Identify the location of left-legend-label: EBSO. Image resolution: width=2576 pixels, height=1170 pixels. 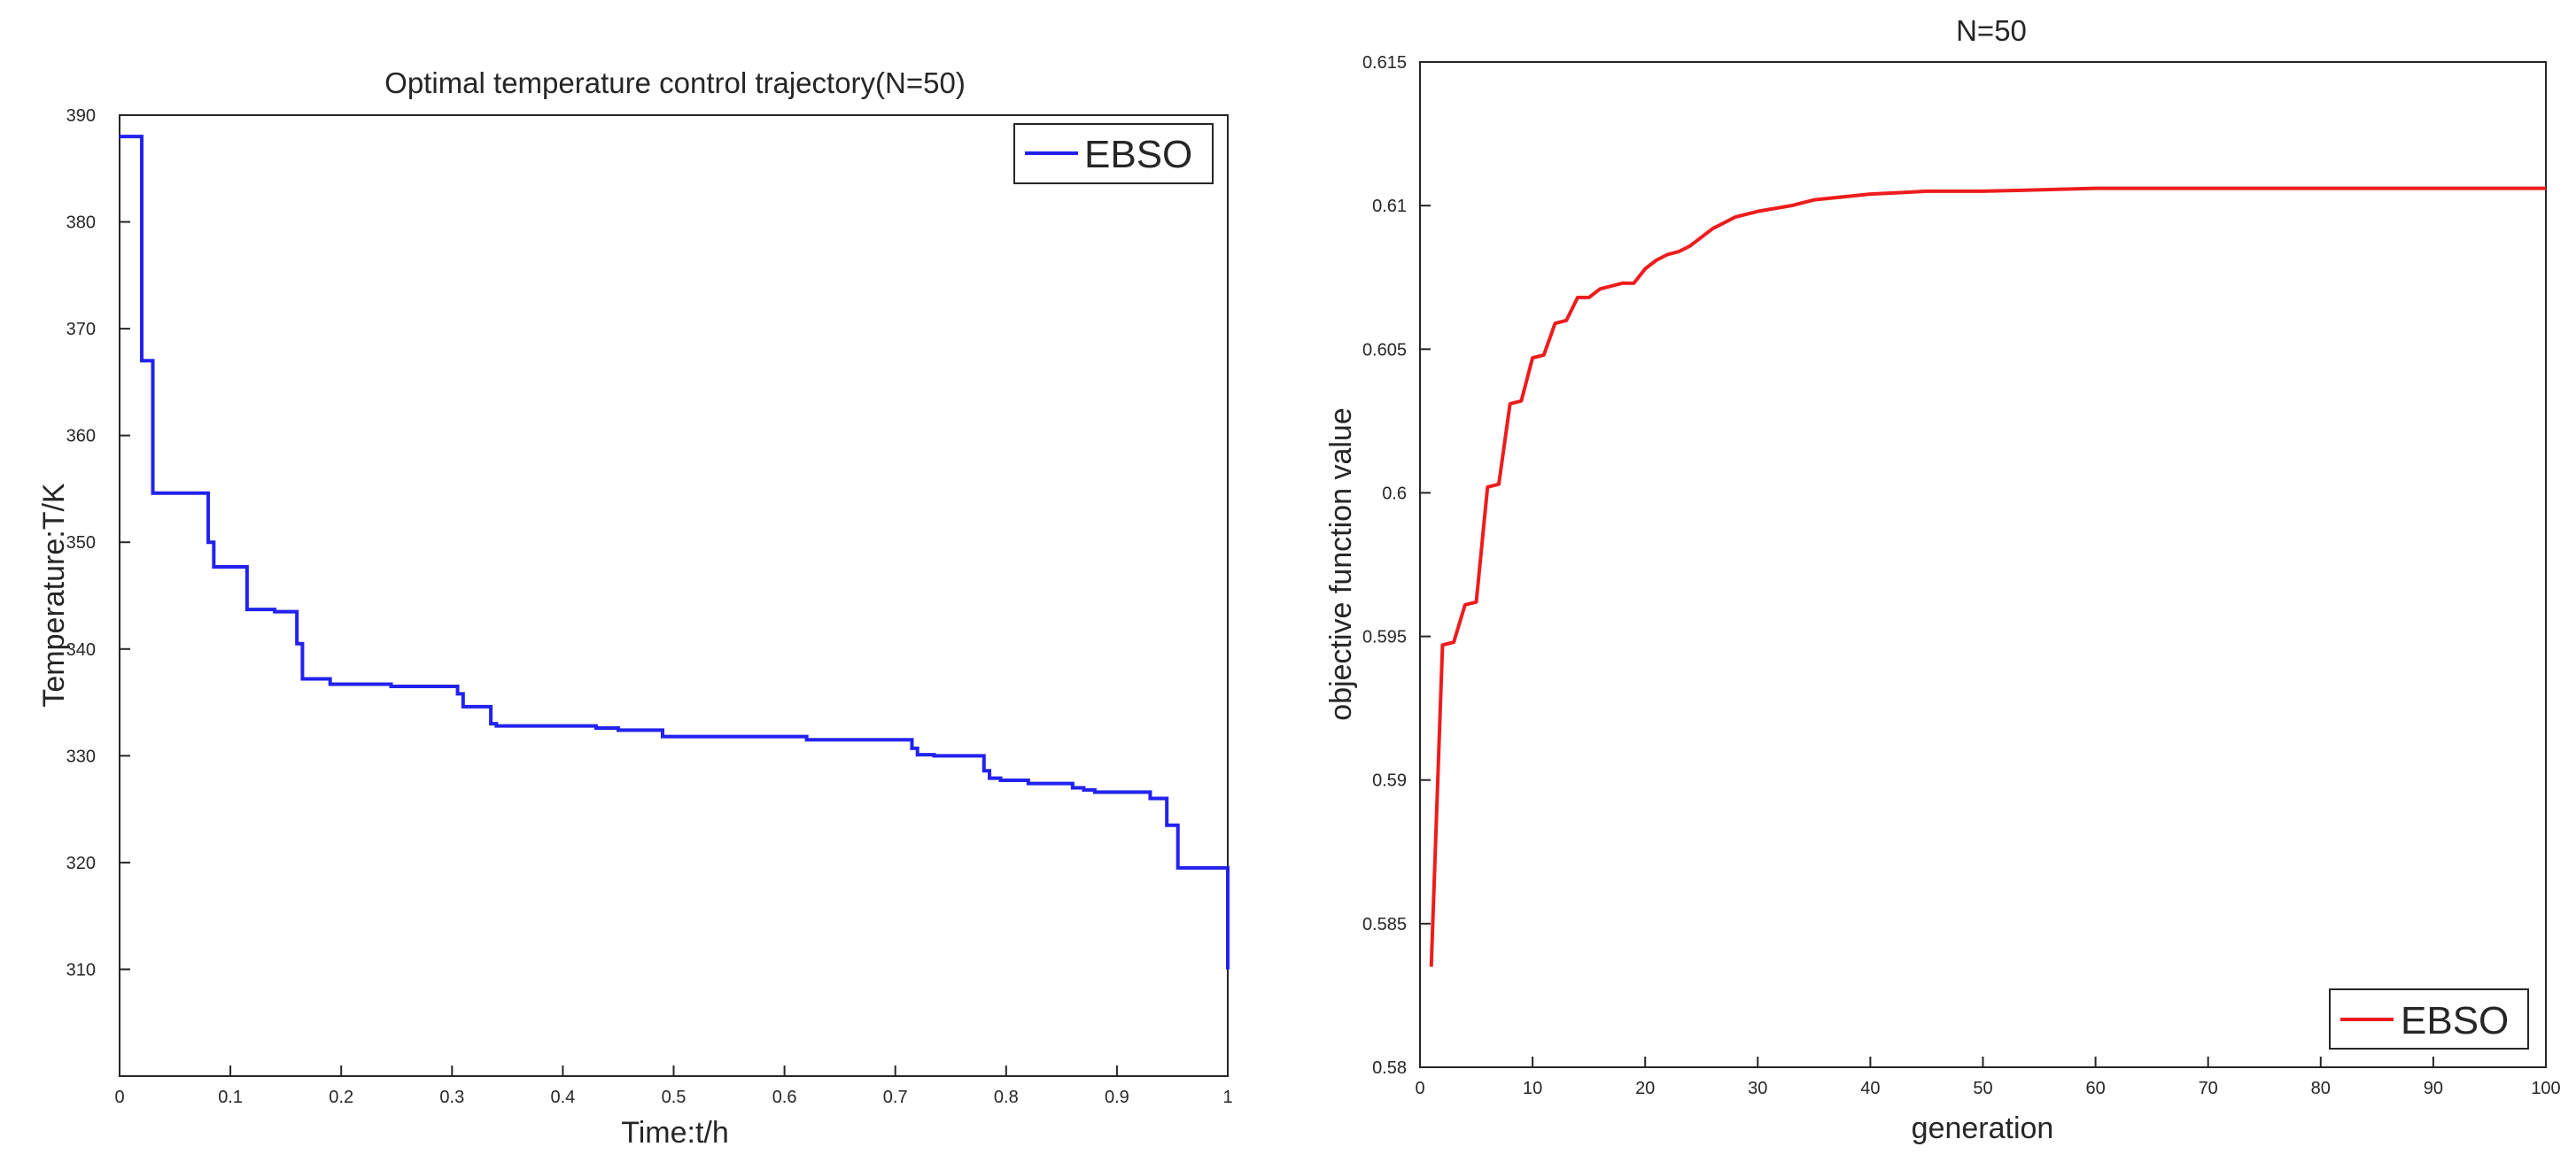
(1138, 154).